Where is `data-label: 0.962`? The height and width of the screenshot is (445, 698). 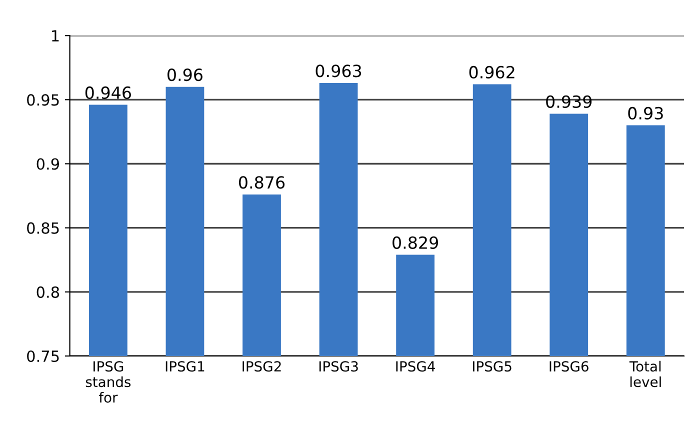 data-label: 0.962 is located at coordinates (491, 72).